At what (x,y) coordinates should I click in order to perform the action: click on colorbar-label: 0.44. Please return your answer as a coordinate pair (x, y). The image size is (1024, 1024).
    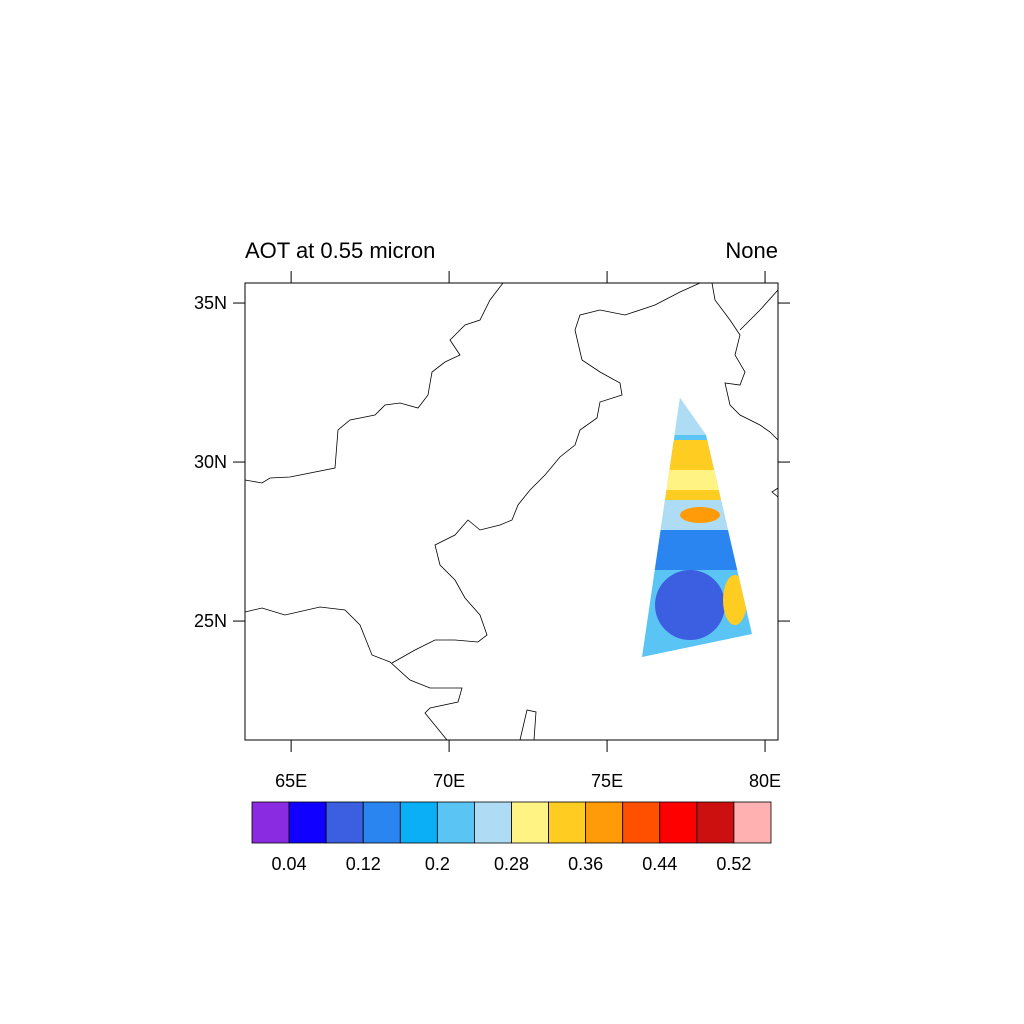
    Looking at the image, I should click on (659, 864).